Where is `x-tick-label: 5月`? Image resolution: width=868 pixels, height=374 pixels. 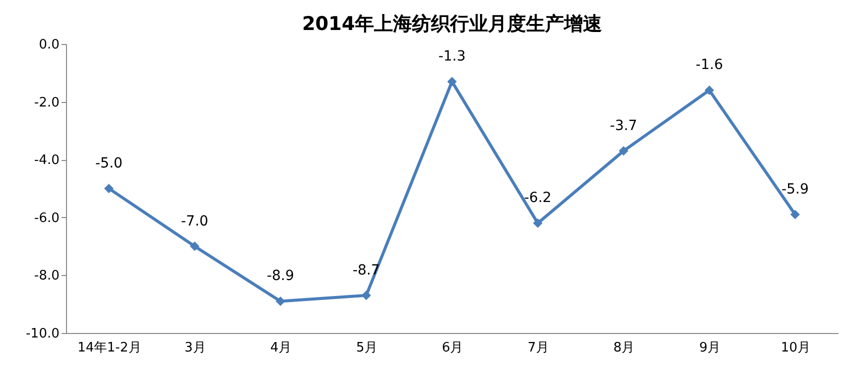
x-tick-label: 5月 is located at coordinates (367, 348).